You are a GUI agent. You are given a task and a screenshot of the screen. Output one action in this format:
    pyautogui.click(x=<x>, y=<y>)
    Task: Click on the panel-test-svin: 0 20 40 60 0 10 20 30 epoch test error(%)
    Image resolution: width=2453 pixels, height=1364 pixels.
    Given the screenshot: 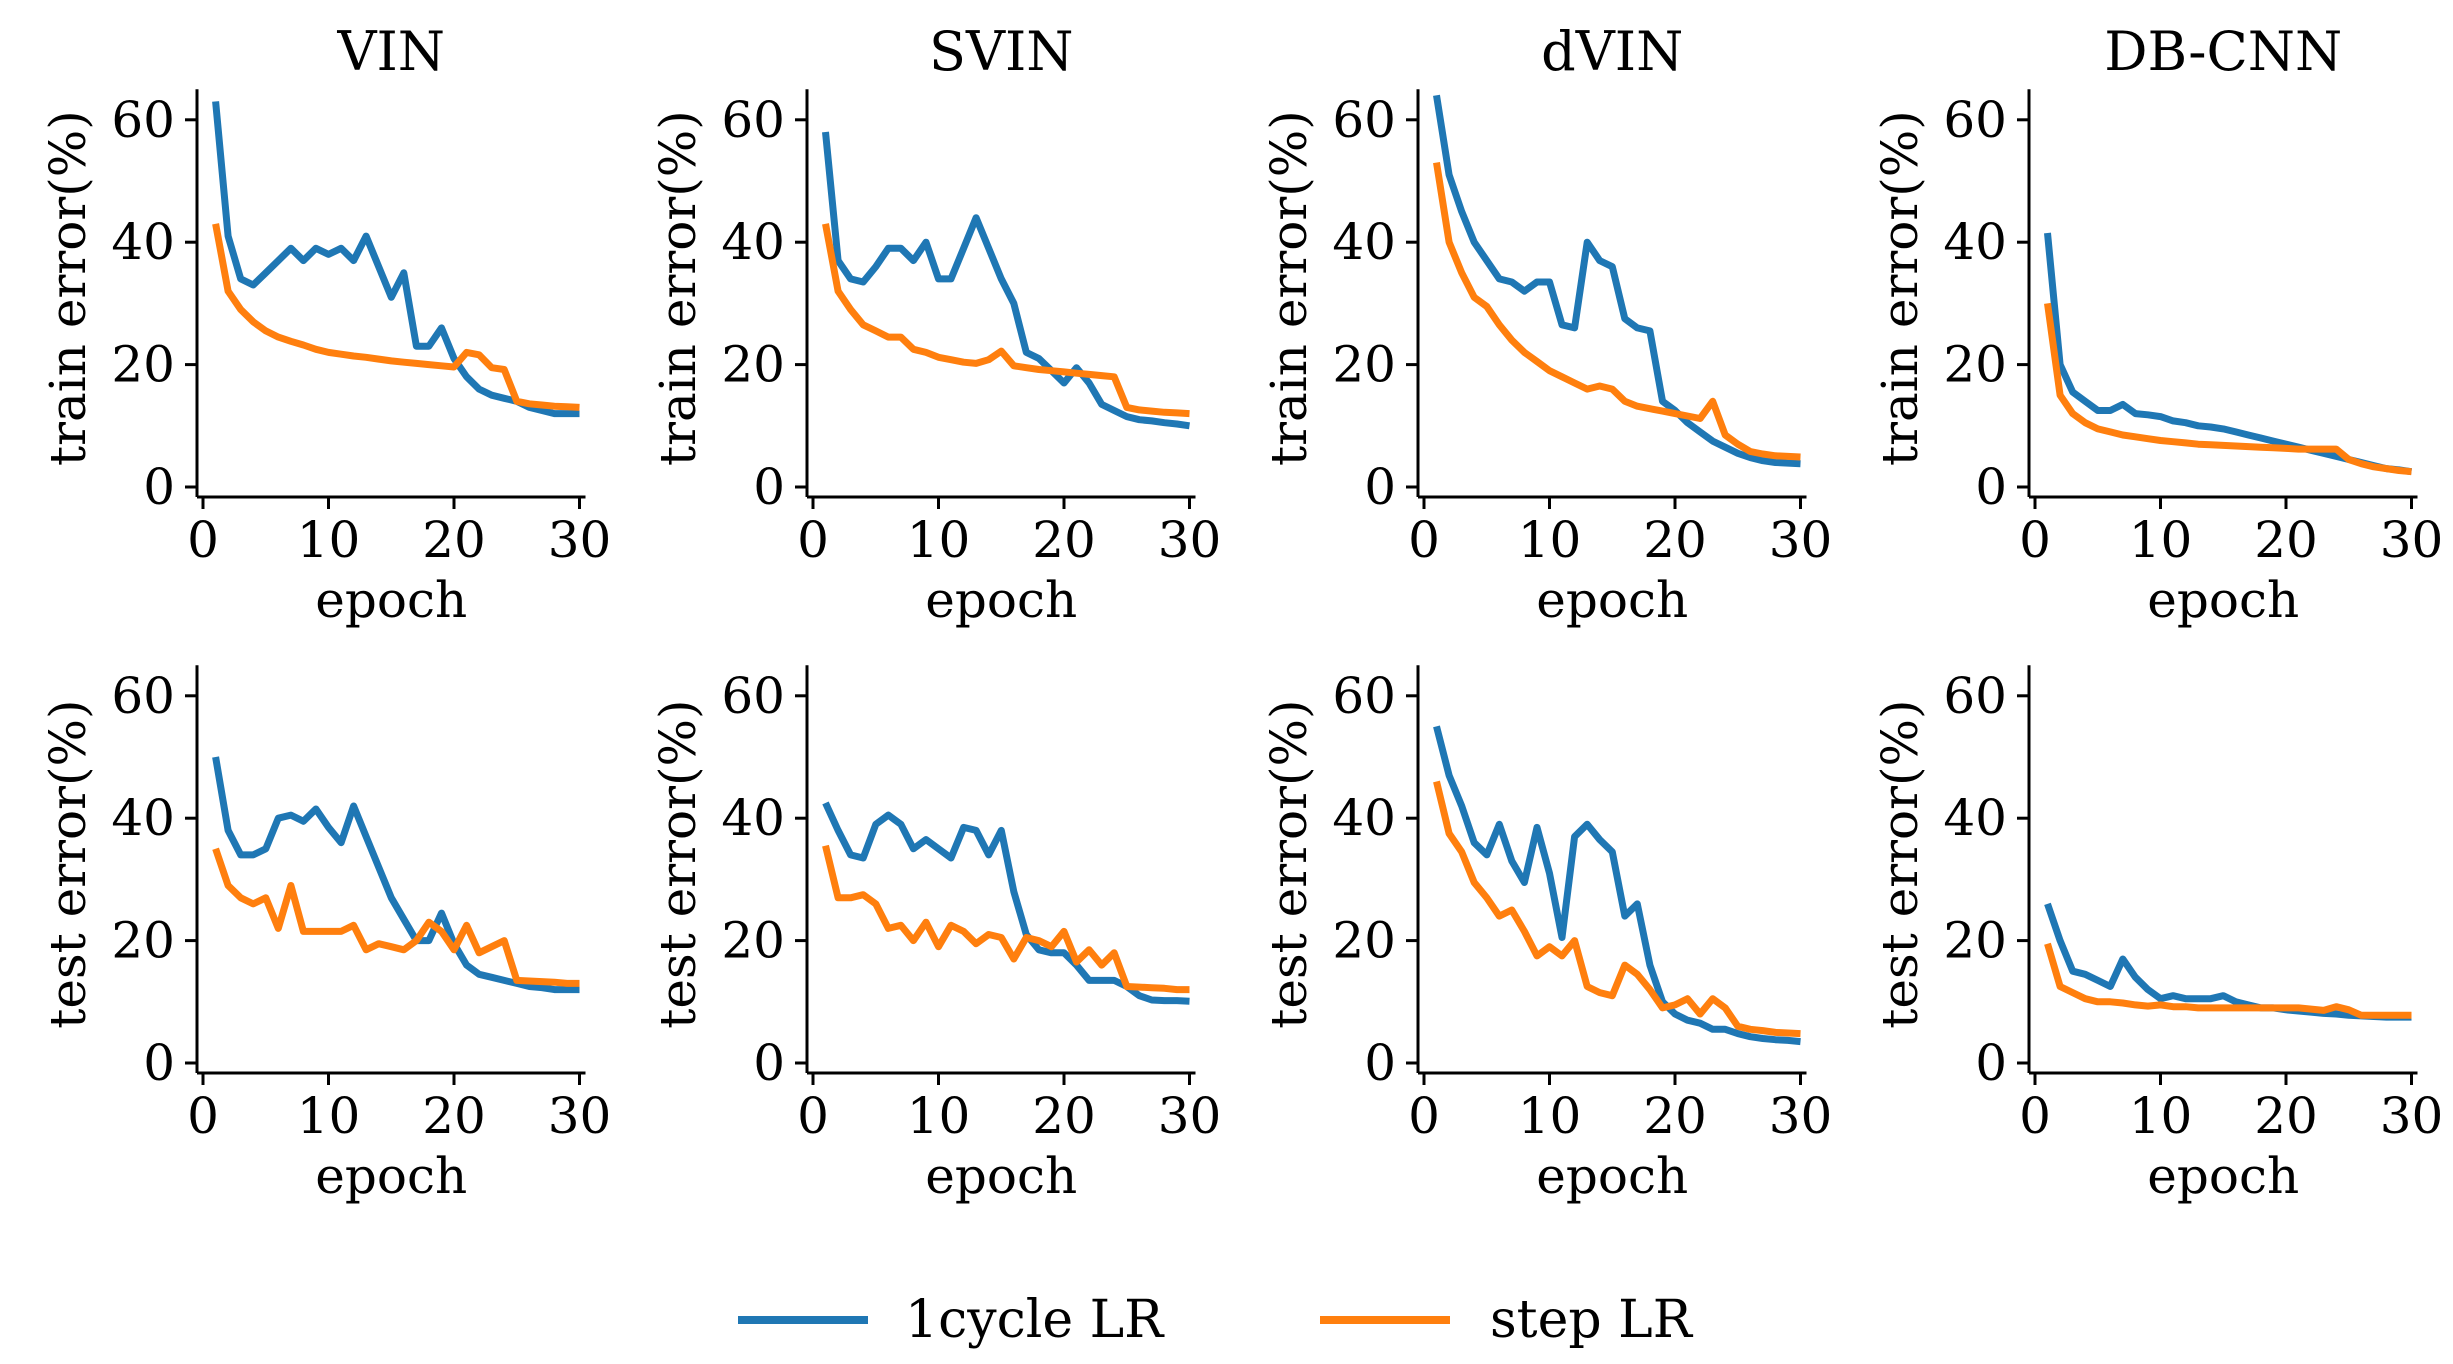 What is the action you would take?
    pyautogui.click(x=935, y=935)
    